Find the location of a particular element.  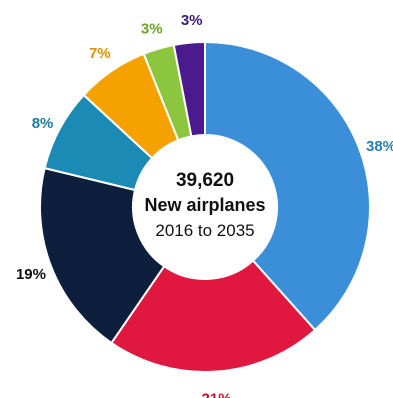

center-total: 39,620 is located at coordinates (205, 180).